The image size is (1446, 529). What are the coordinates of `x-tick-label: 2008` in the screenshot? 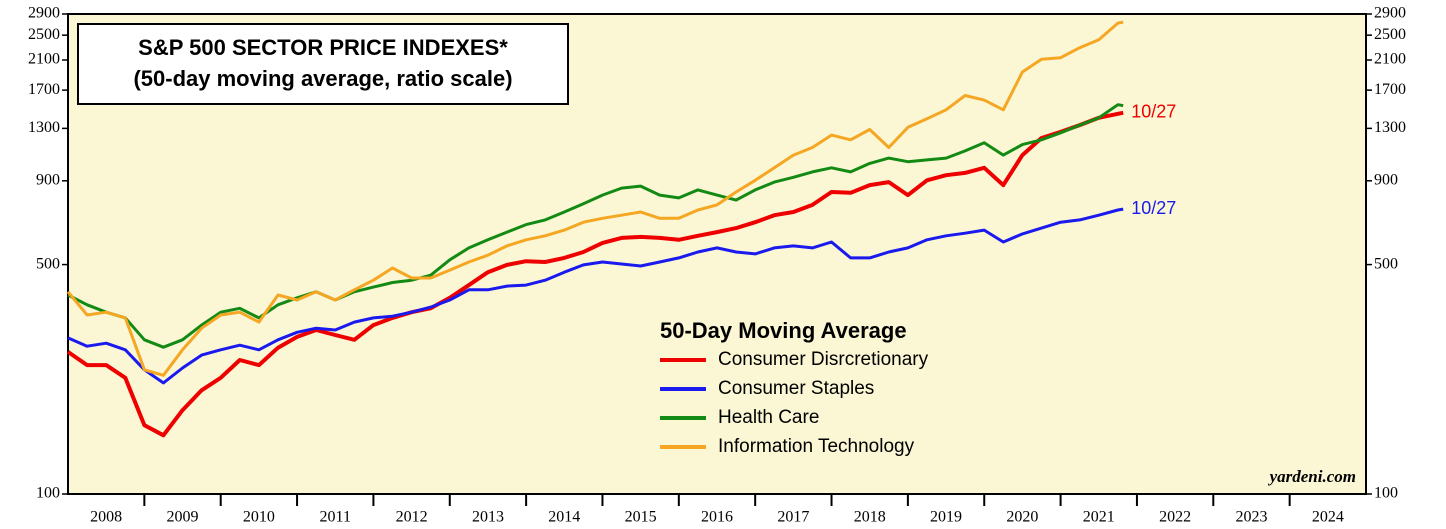 It's located at (106, 517).